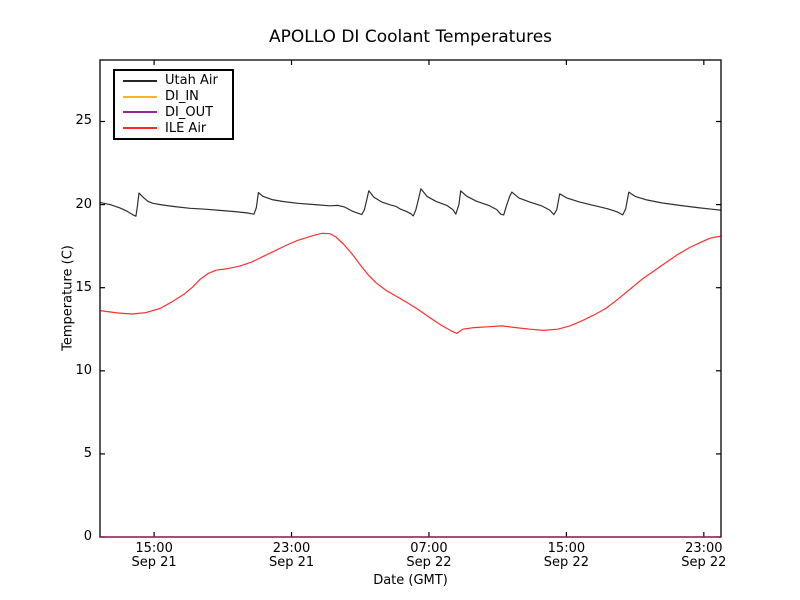  I want to click on x-tick-label: 23:00 Sep 21, so click(291, 556).